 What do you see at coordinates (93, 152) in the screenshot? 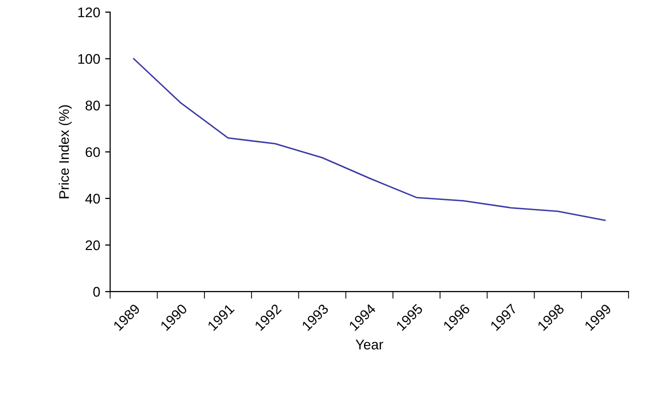
I see `y-tick-label: 60` at bounding box center [93, 152].